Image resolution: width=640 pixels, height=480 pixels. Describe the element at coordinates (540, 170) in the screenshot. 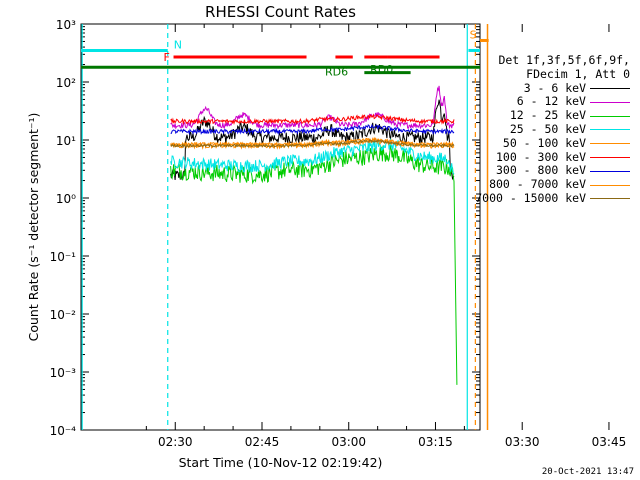

I see `legend-item-label: 300 - 800 keV` at that location.